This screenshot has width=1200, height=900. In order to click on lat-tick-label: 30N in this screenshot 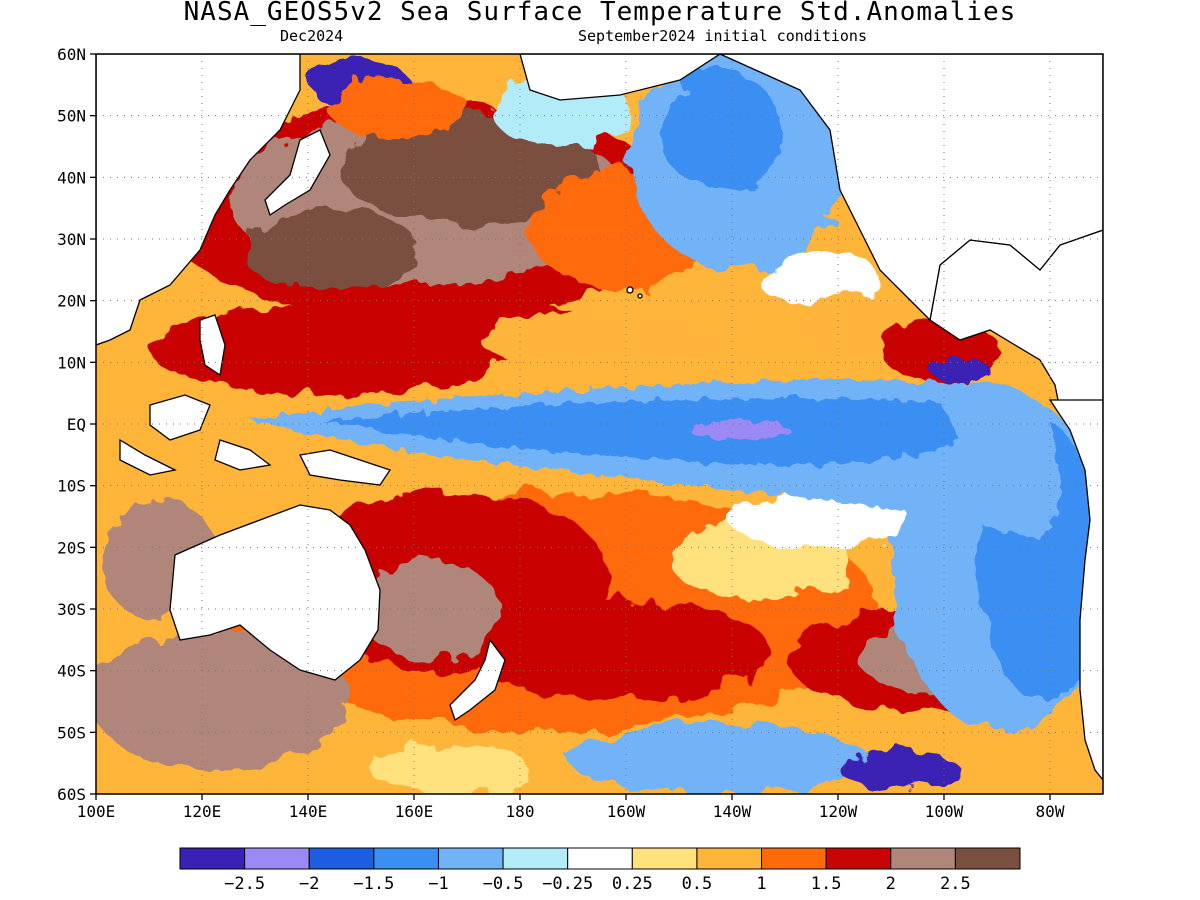, I will do `click(71, 239)`.